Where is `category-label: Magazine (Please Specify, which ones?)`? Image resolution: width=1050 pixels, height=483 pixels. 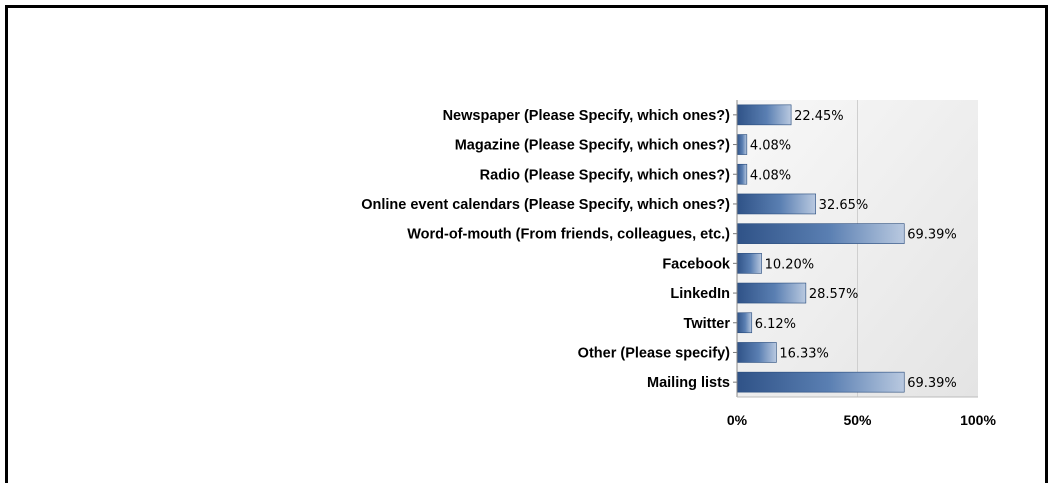
category-label: Magazine (Please Specify, which ones?) is located at coordinates (592, 146).